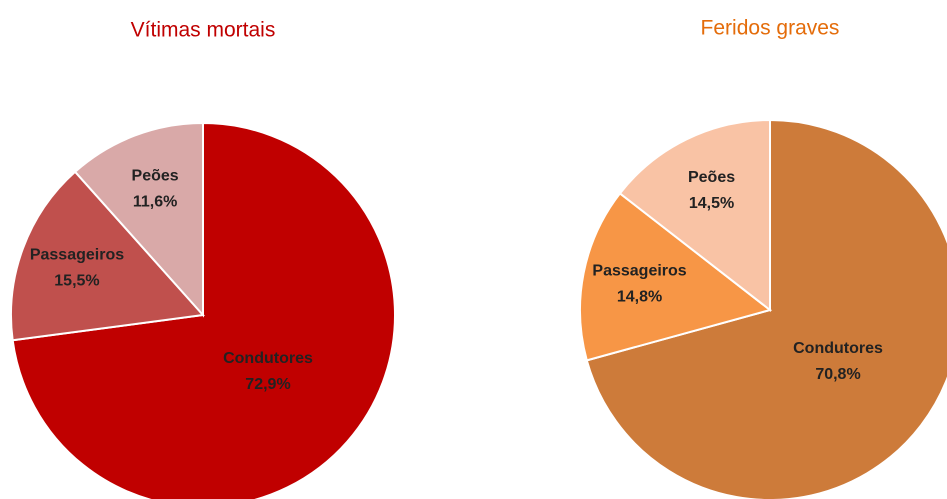  I want to click on slice-value: 14,5%, so click(711, 203).